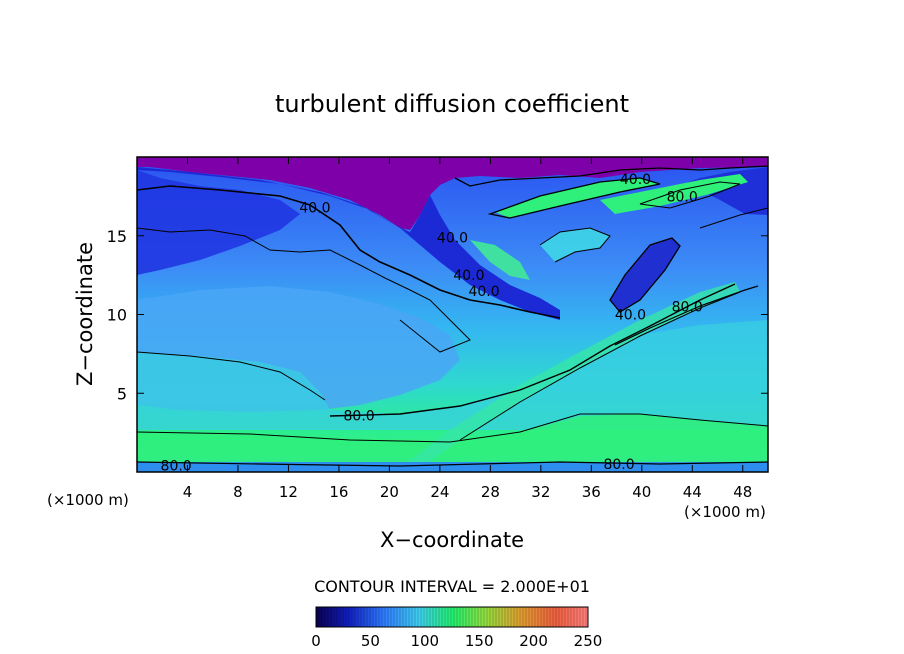  Describe the element at coordinates (641, 492) in the screenshot. I see `x-tick-label: 40` at that location.